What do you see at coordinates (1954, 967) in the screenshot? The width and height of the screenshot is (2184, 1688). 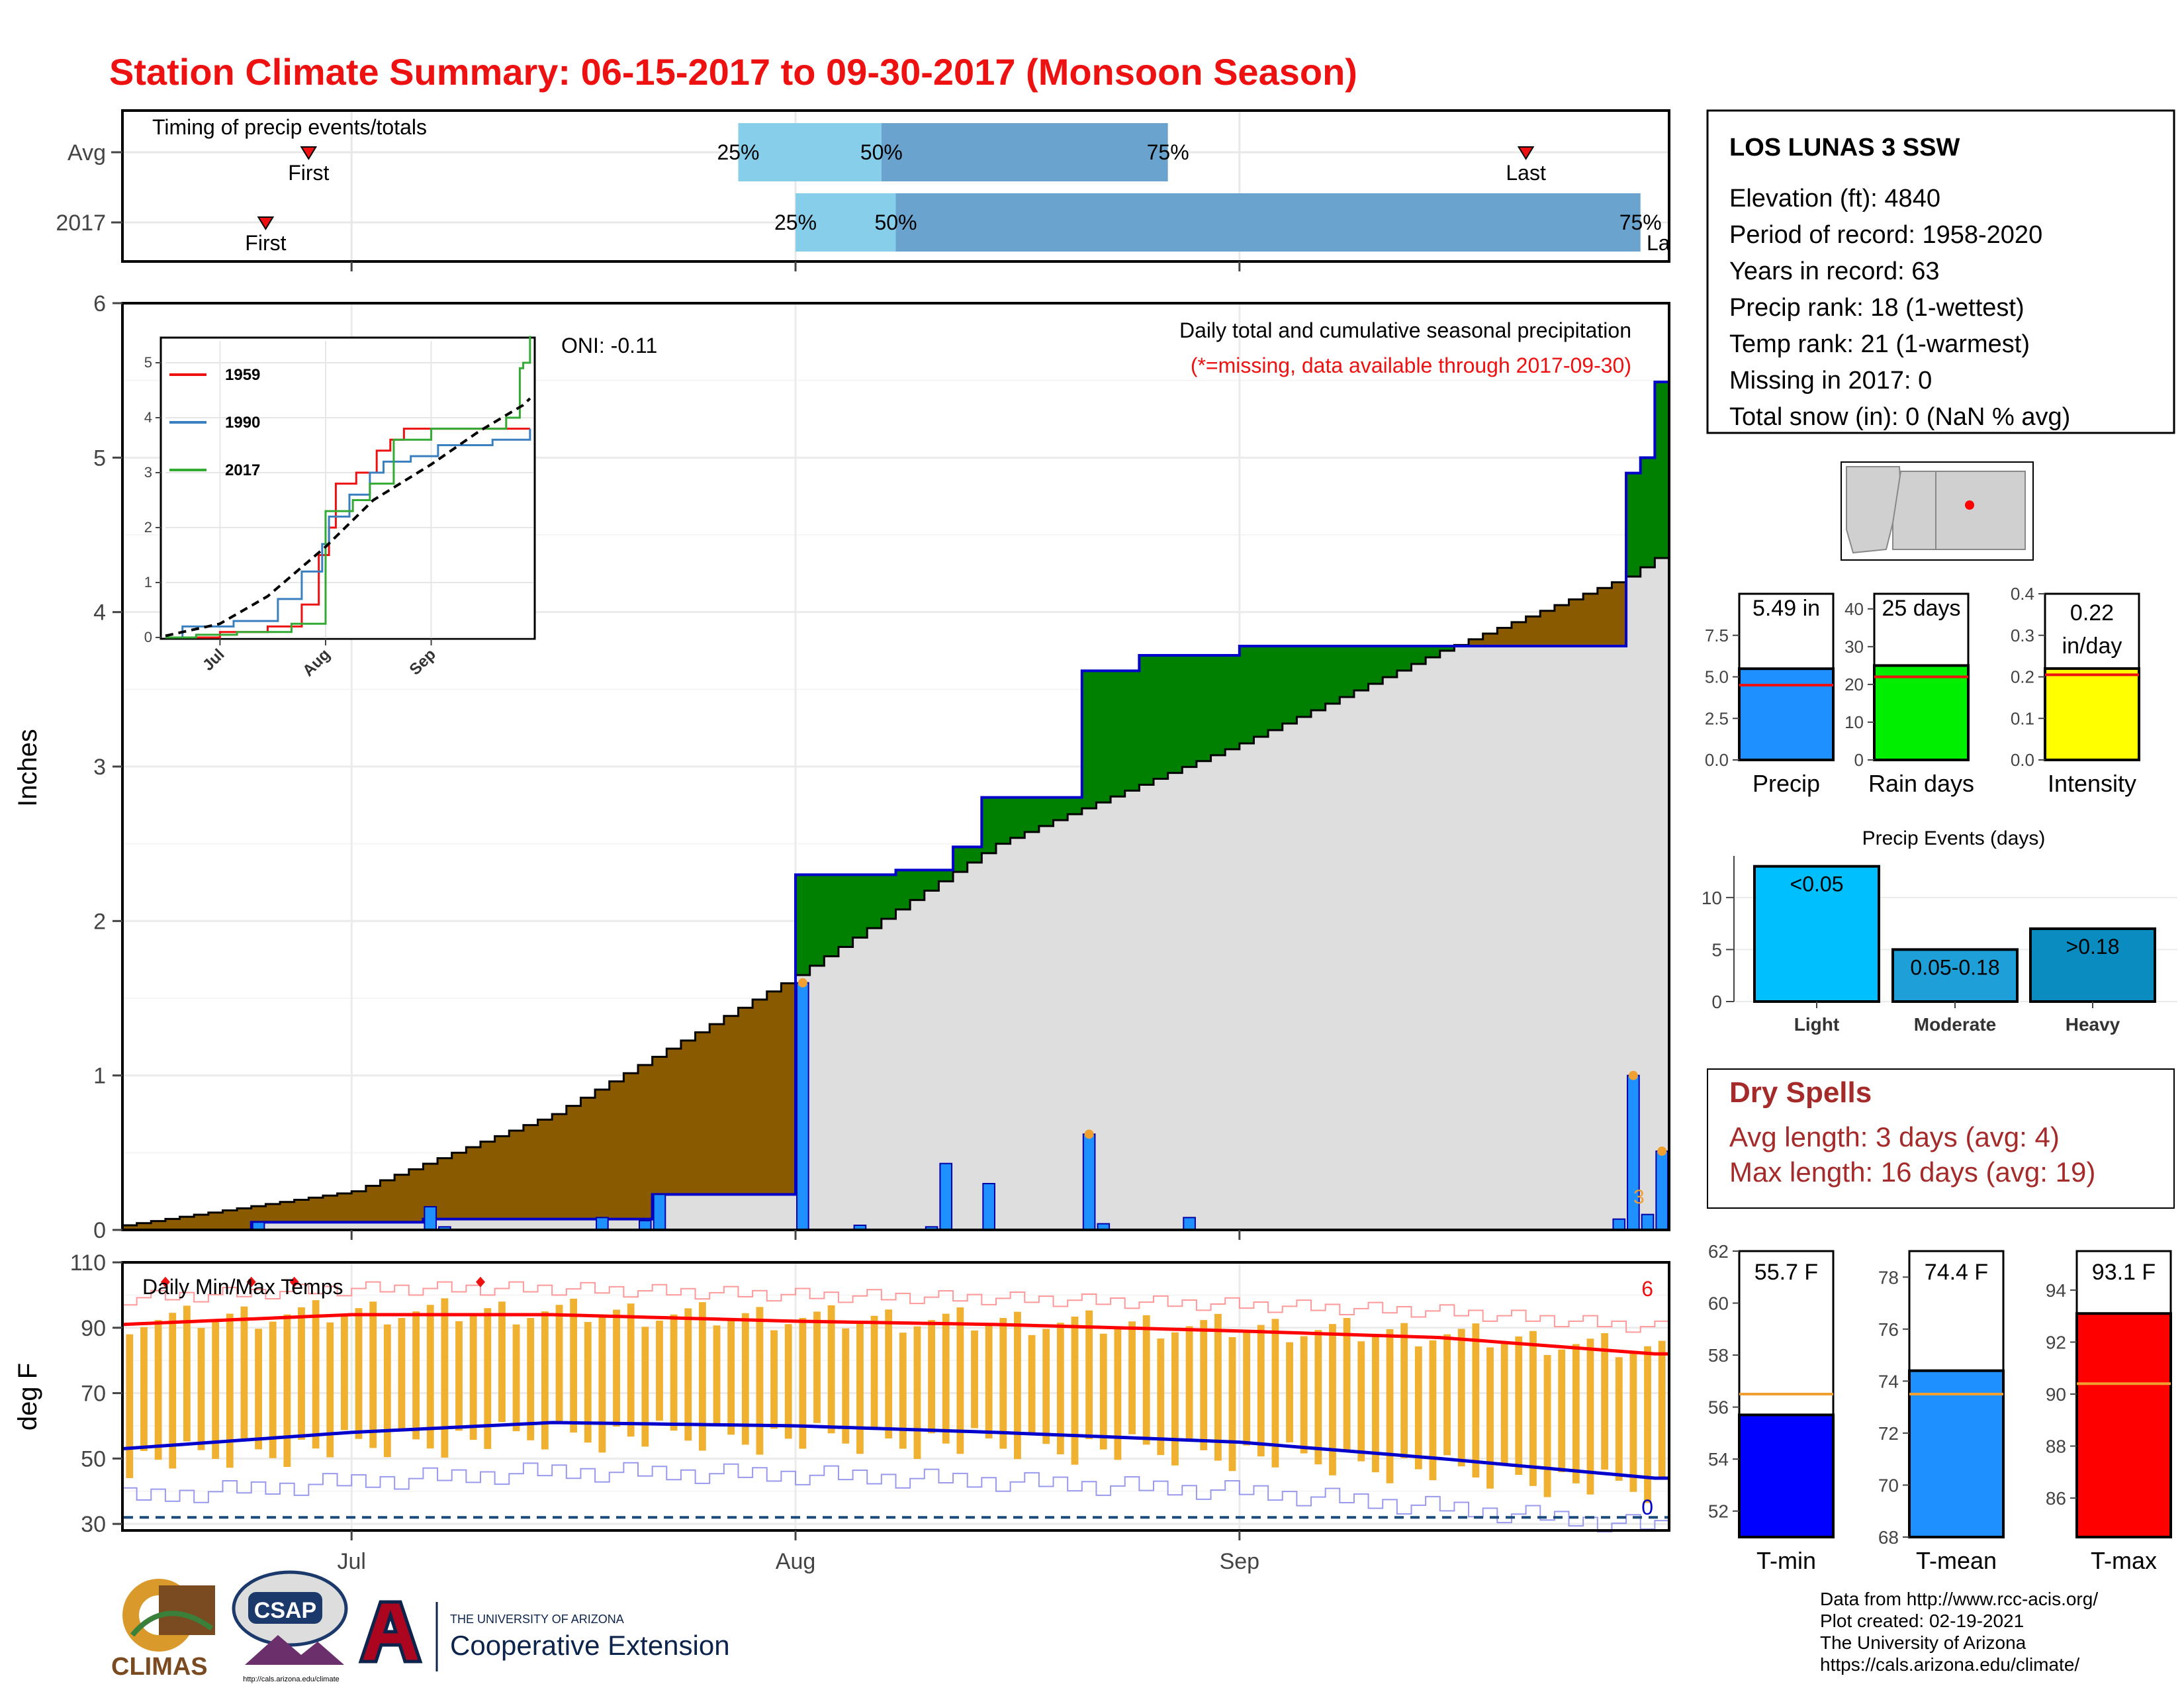 I see `event-bar-label: 0.05-0.18` at bounding box center [1954, 967].